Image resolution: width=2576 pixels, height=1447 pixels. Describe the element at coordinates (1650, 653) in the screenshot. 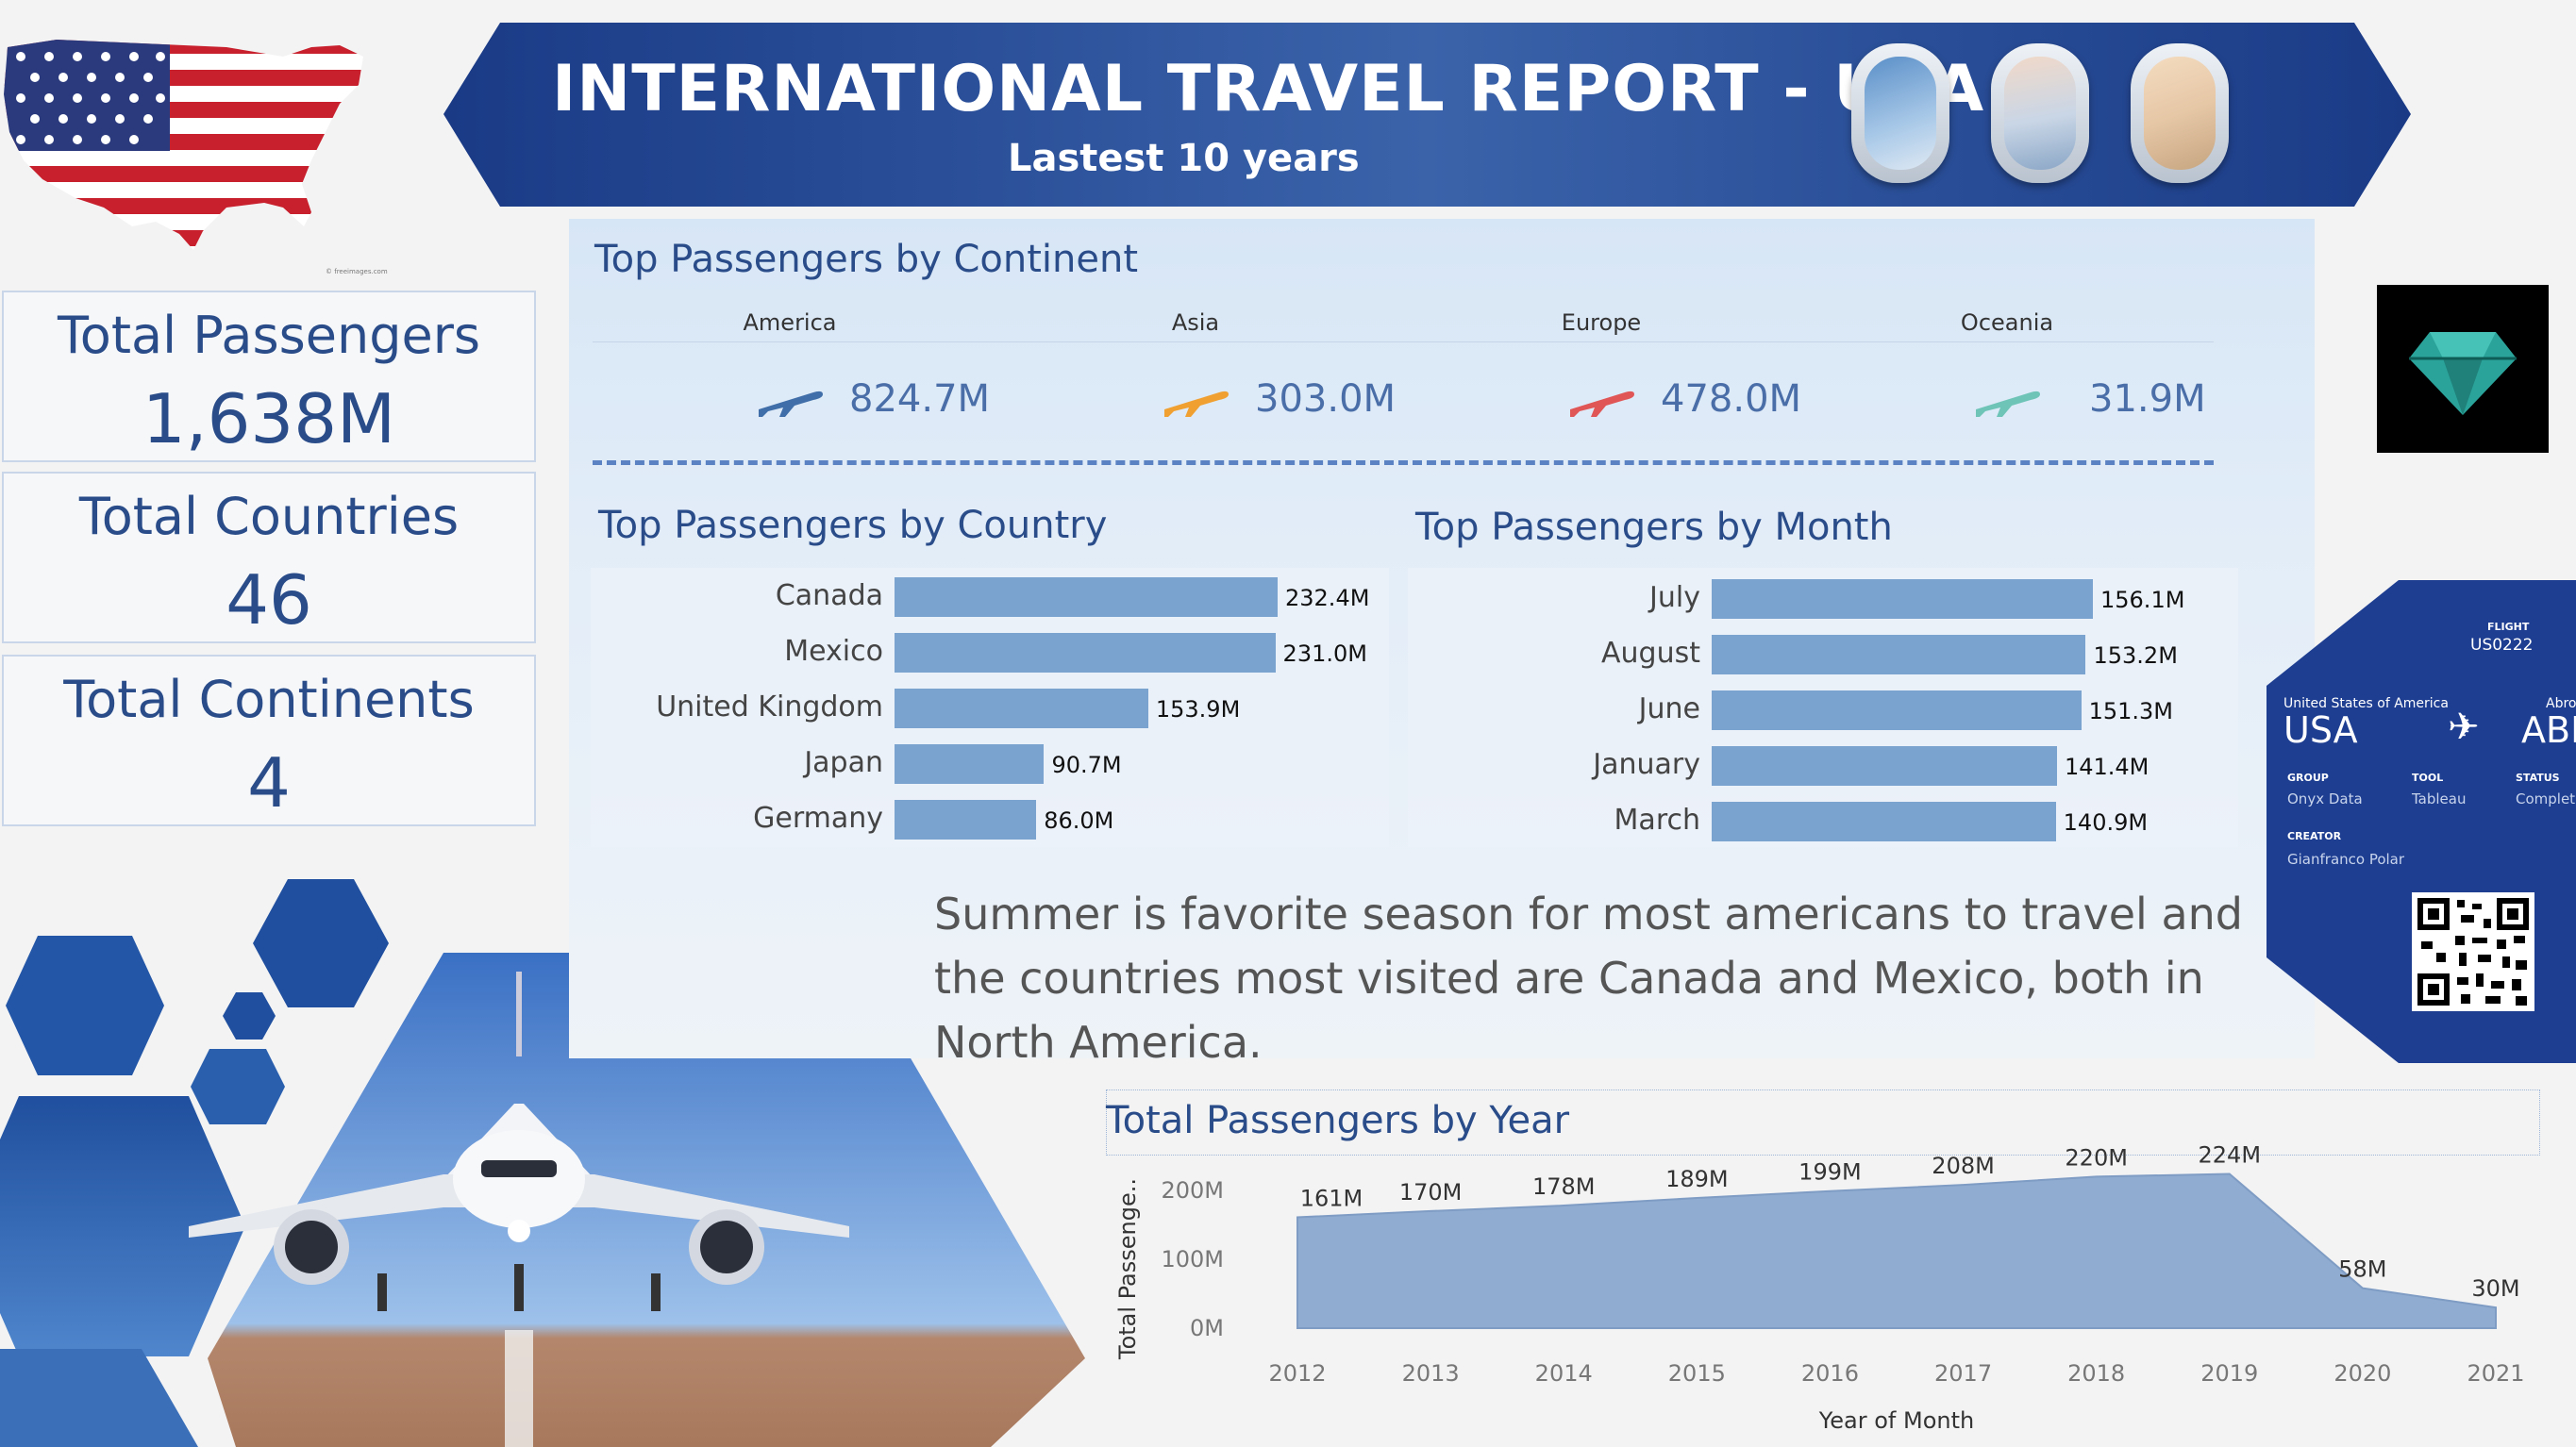

I see `bar-category-label: August` at that location.